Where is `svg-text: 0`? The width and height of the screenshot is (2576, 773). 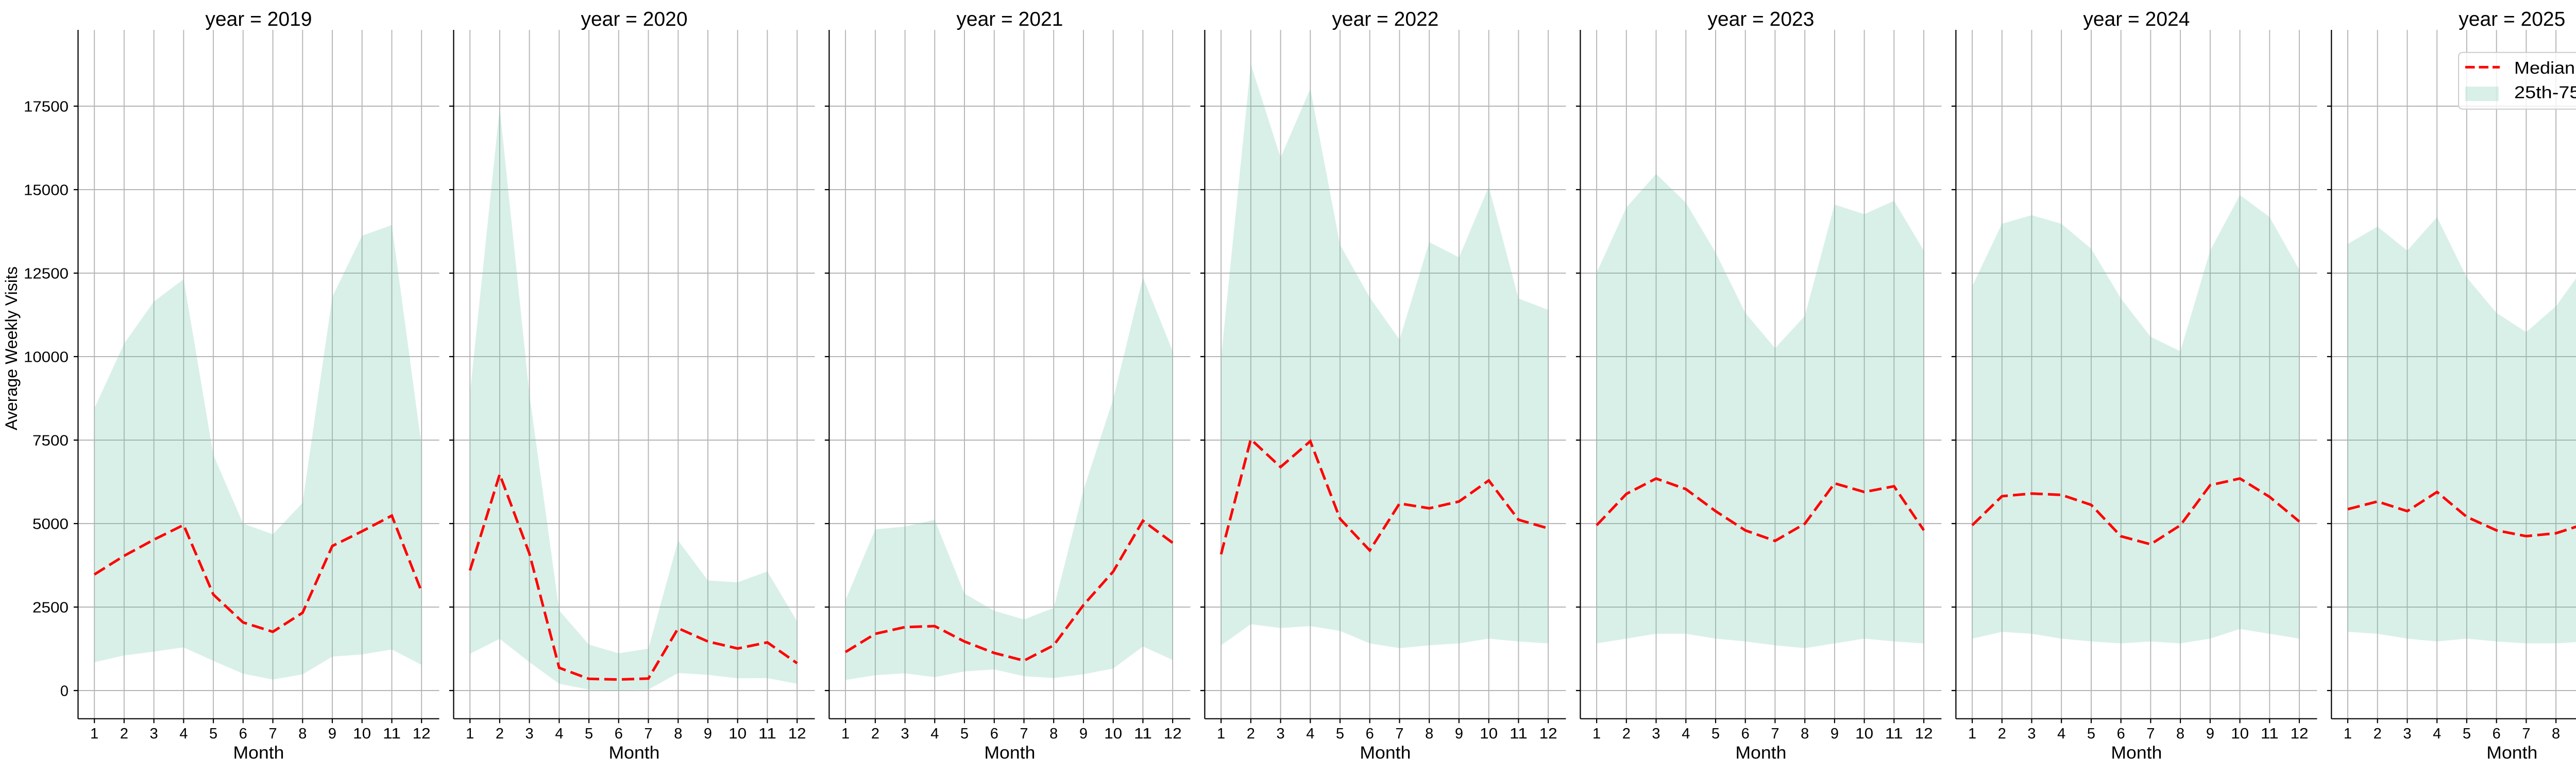
svg-text: 0 is located at coordinates (64, 691).